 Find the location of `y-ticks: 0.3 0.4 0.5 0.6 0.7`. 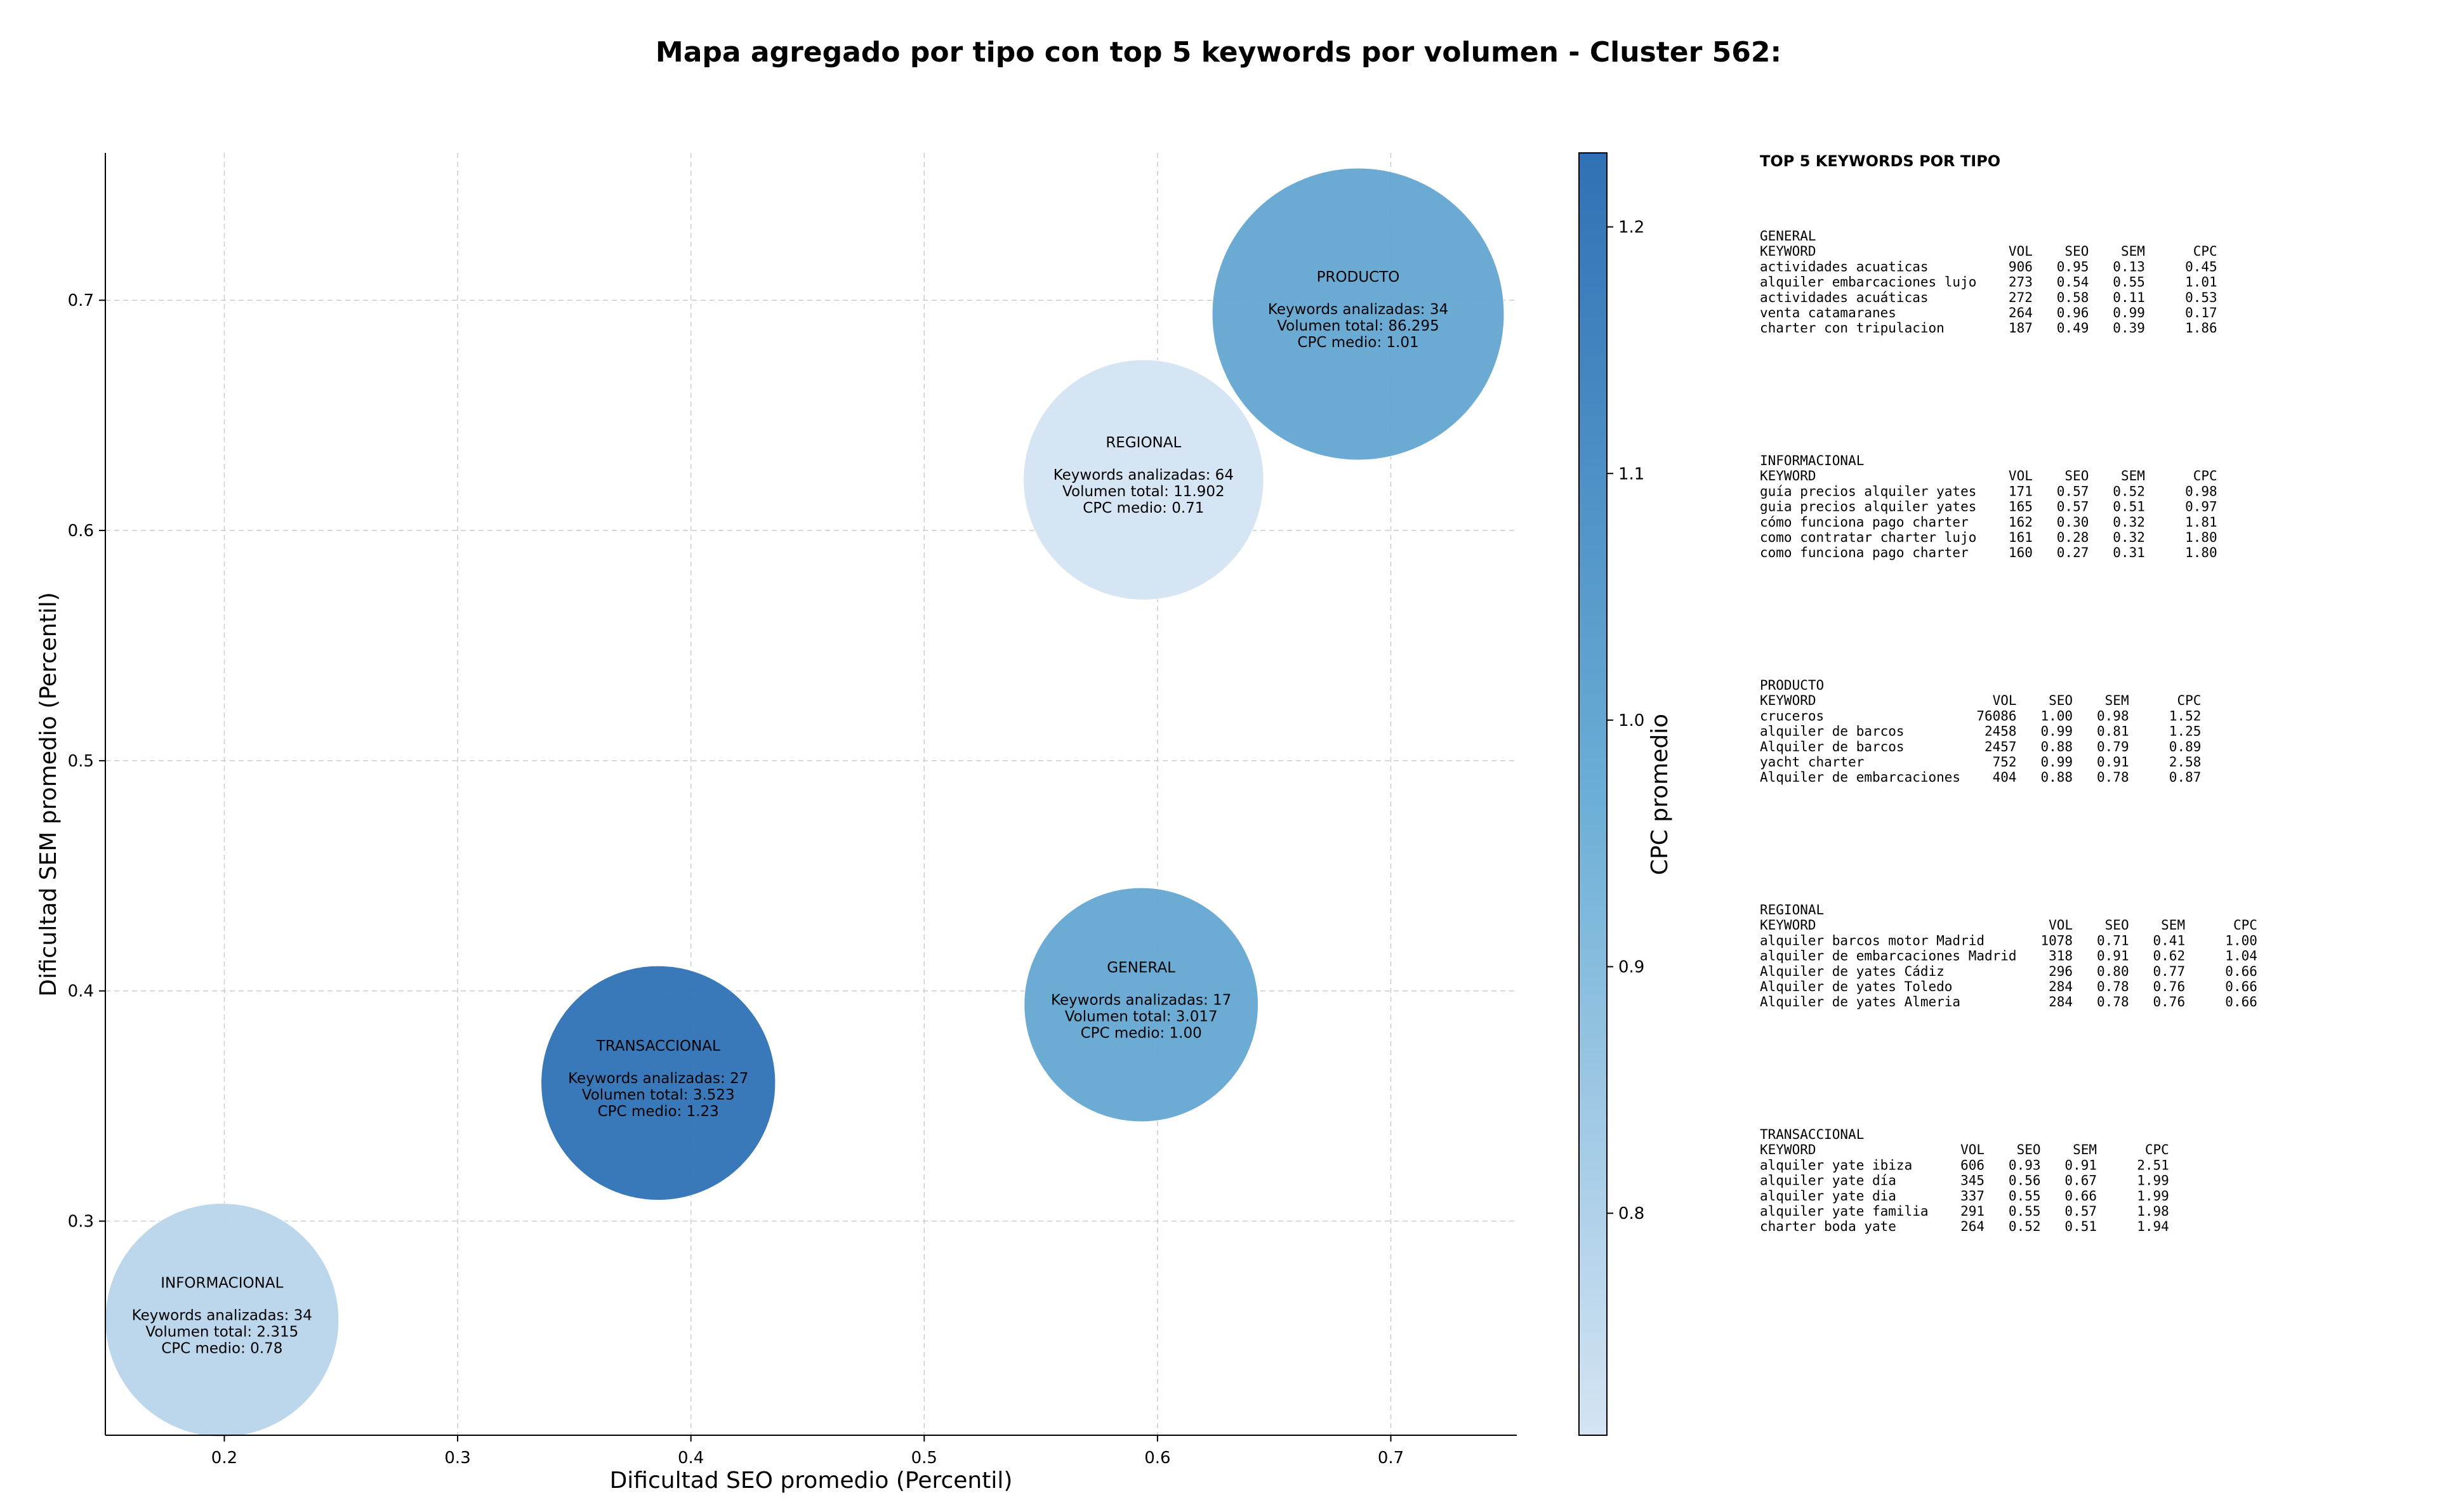

y-ticks: 0.3 0.4 0.5 0.6 0.7 is located at coordinates (86, 762).